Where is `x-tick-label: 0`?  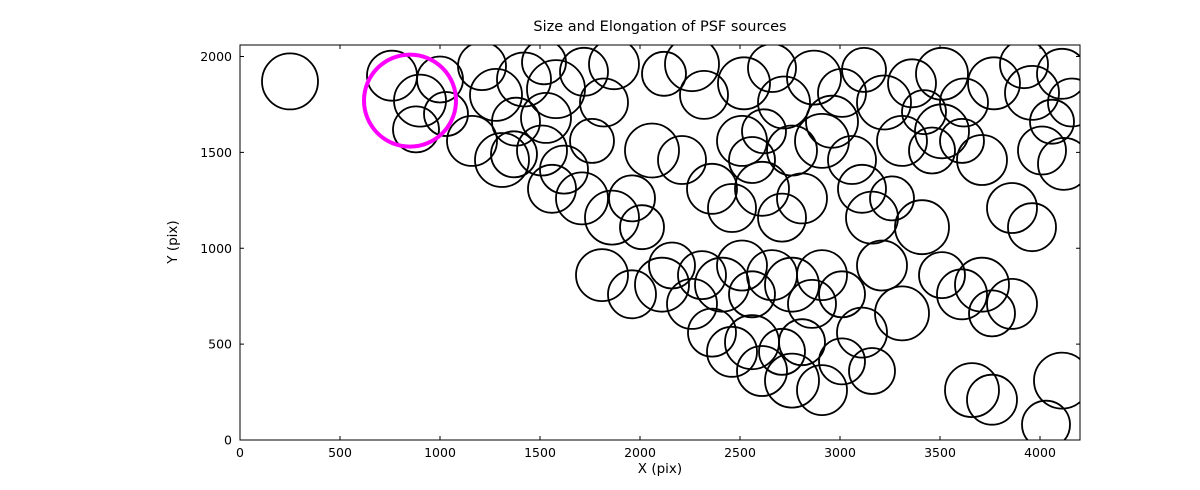
x-tick-label: 0 is located at coordinates (240, 452).